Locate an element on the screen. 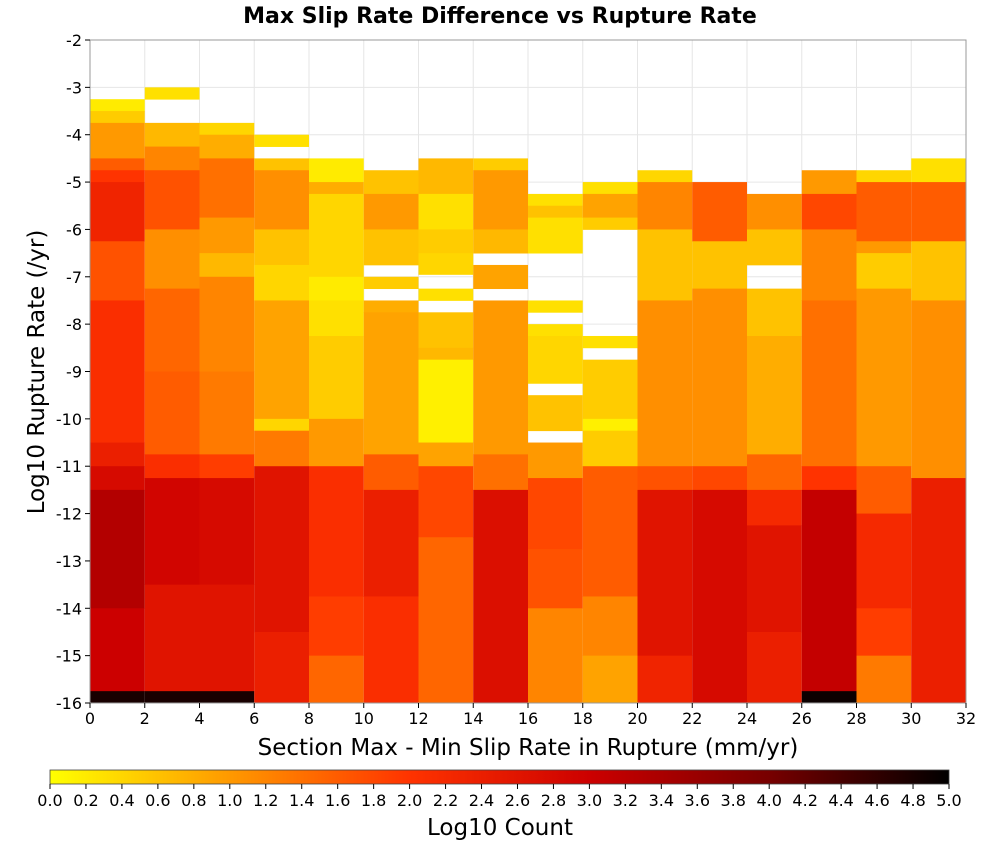 This screenshot has height=850, width=1000. x-tick-label: 30 is located at coordinates (911, 718).